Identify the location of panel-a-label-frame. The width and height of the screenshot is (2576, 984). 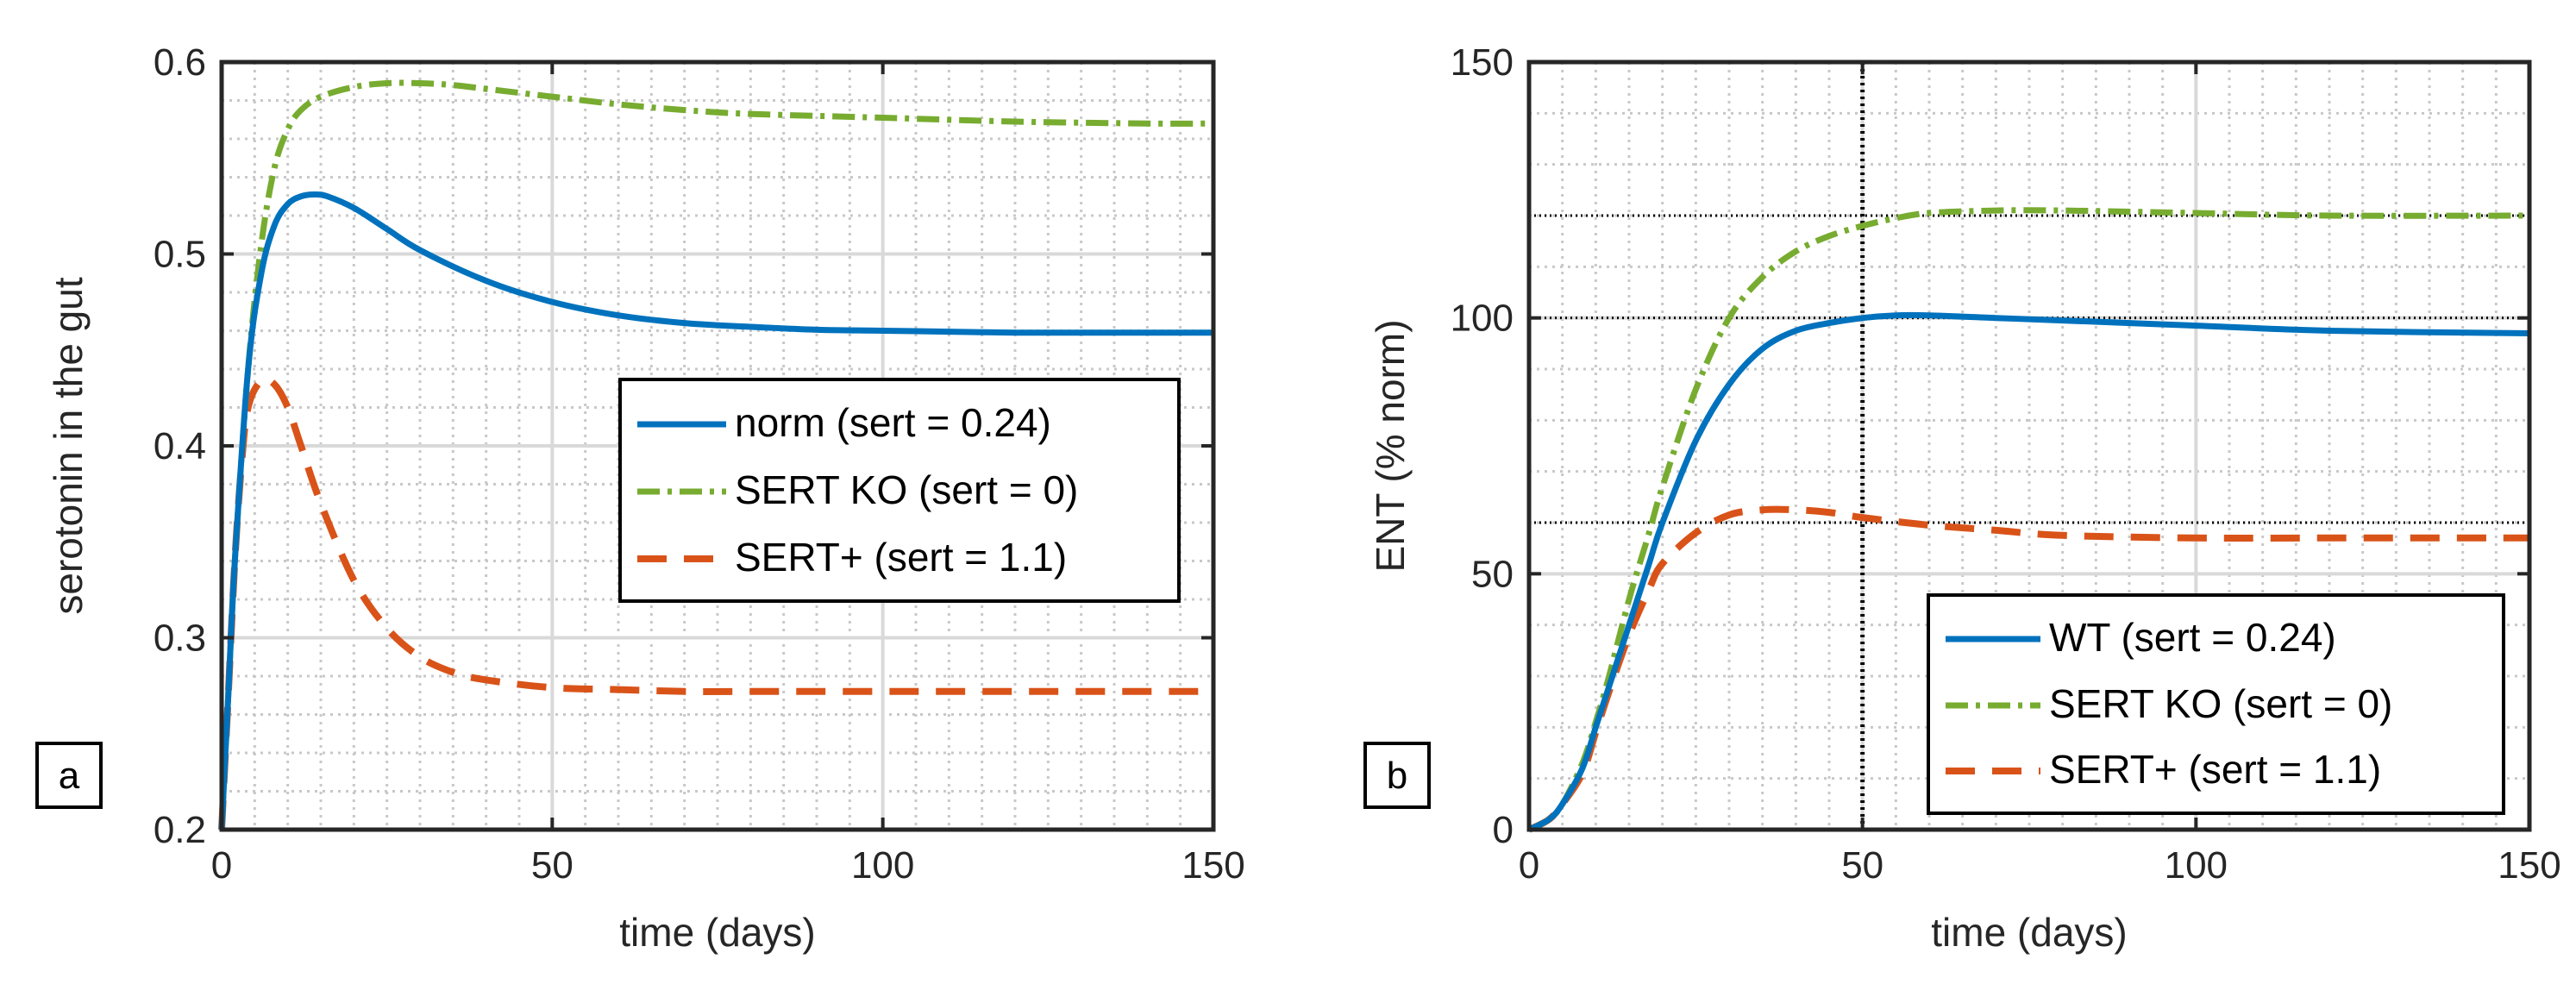
(69, 775).